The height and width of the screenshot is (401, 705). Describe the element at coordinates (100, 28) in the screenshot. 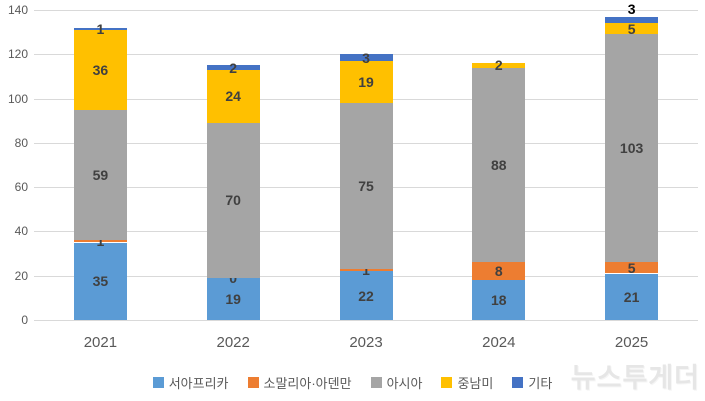

I see `bar-segment-others-2021` at that location.